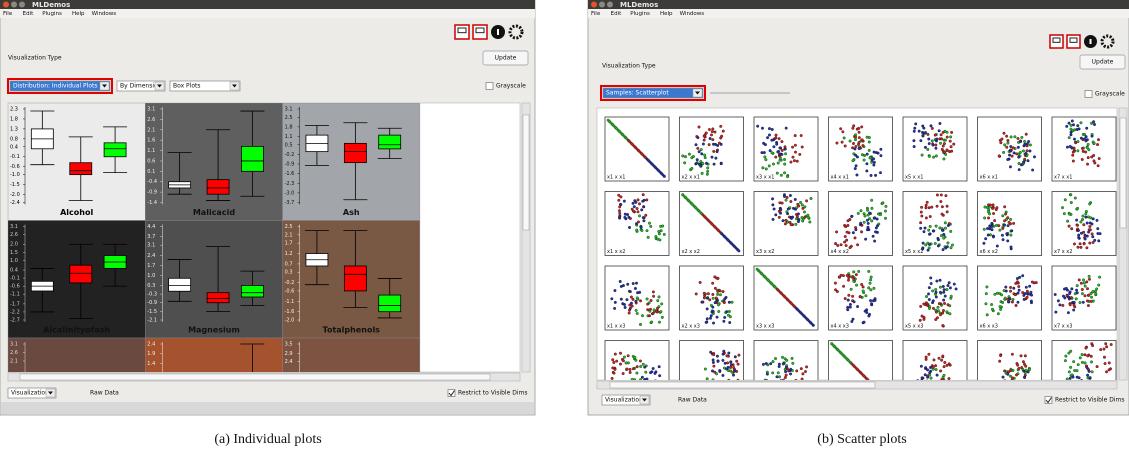 The height and width of the screenshot is (458, 1129). I want to click on y-tick-label: 1.8, so click(14, 119).